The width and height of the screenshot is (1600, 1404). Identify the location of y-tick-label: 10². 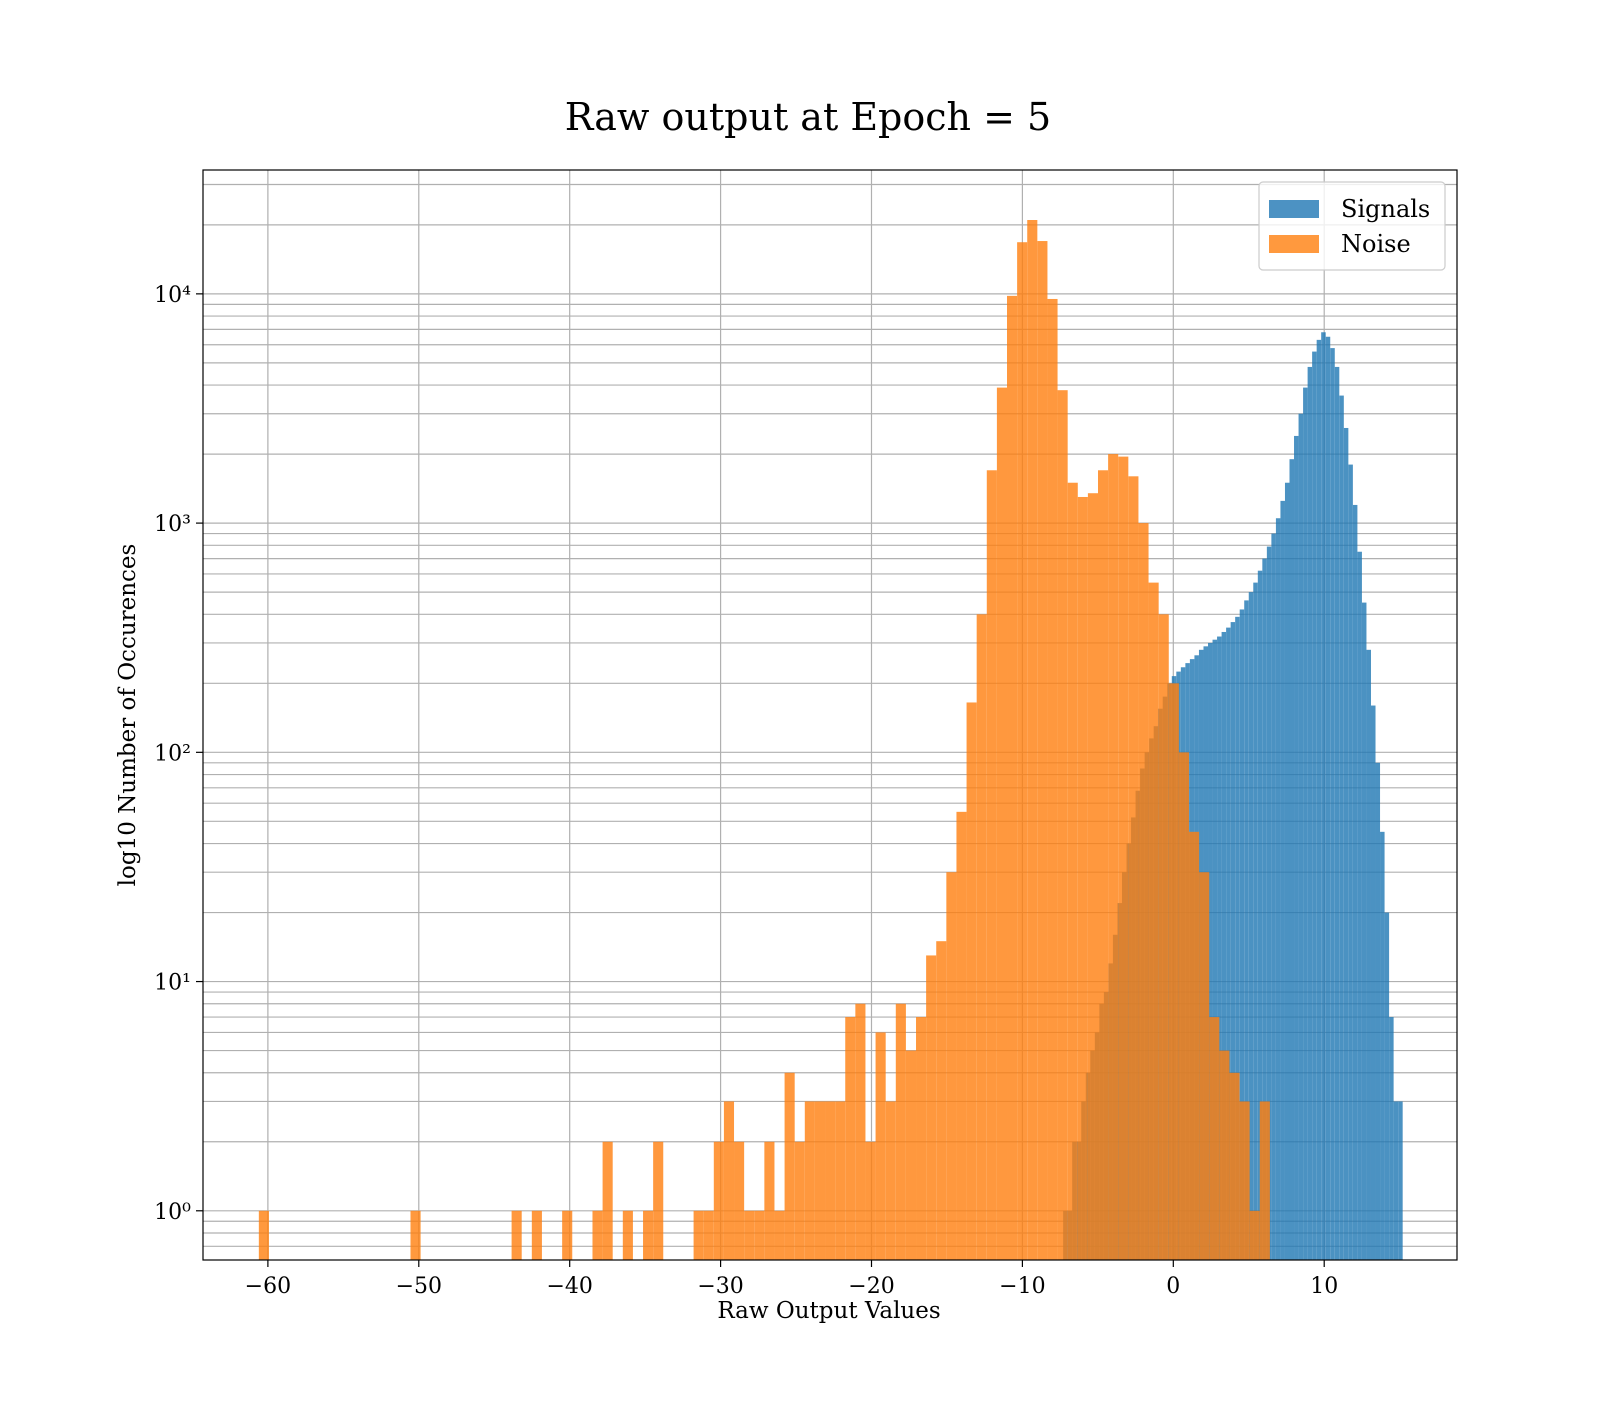
(172, 753).